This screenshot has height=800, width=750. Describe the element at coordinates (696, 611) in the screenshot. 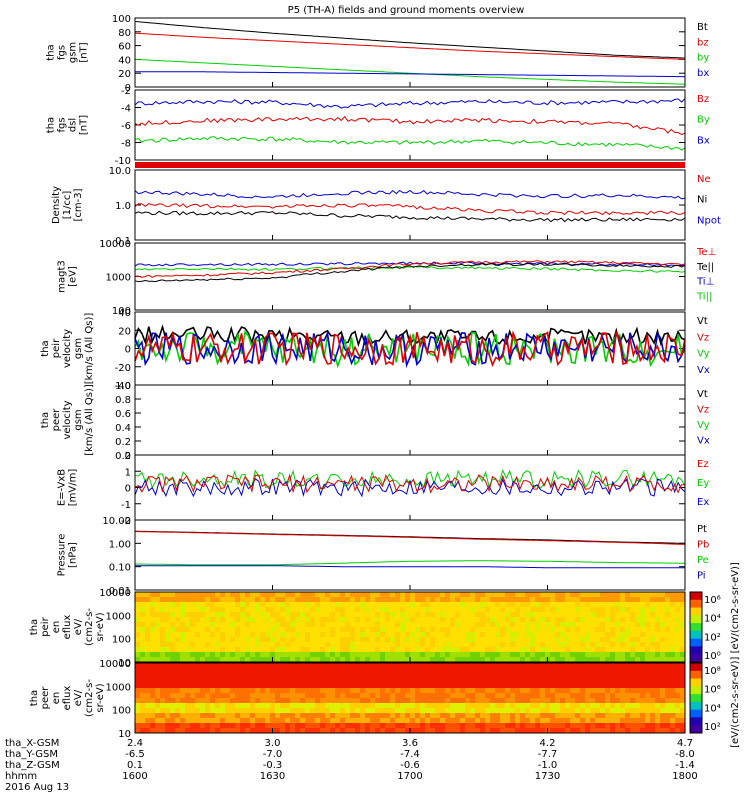

I see `colorbar-swatch` at that location.